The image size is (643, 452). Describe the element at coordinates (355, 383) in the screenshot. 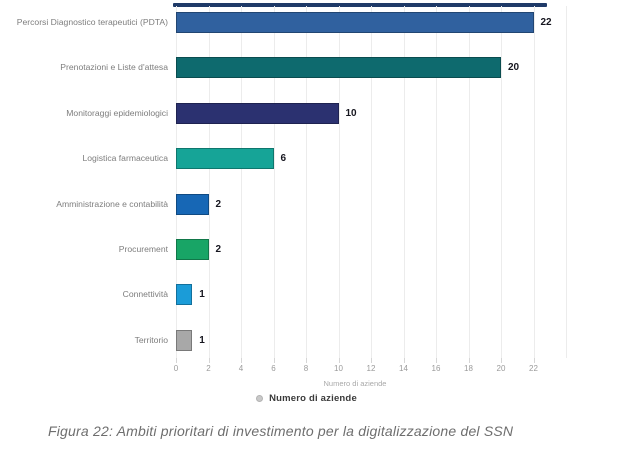

I see `x-axis-title: Numero di aziende` at that location.